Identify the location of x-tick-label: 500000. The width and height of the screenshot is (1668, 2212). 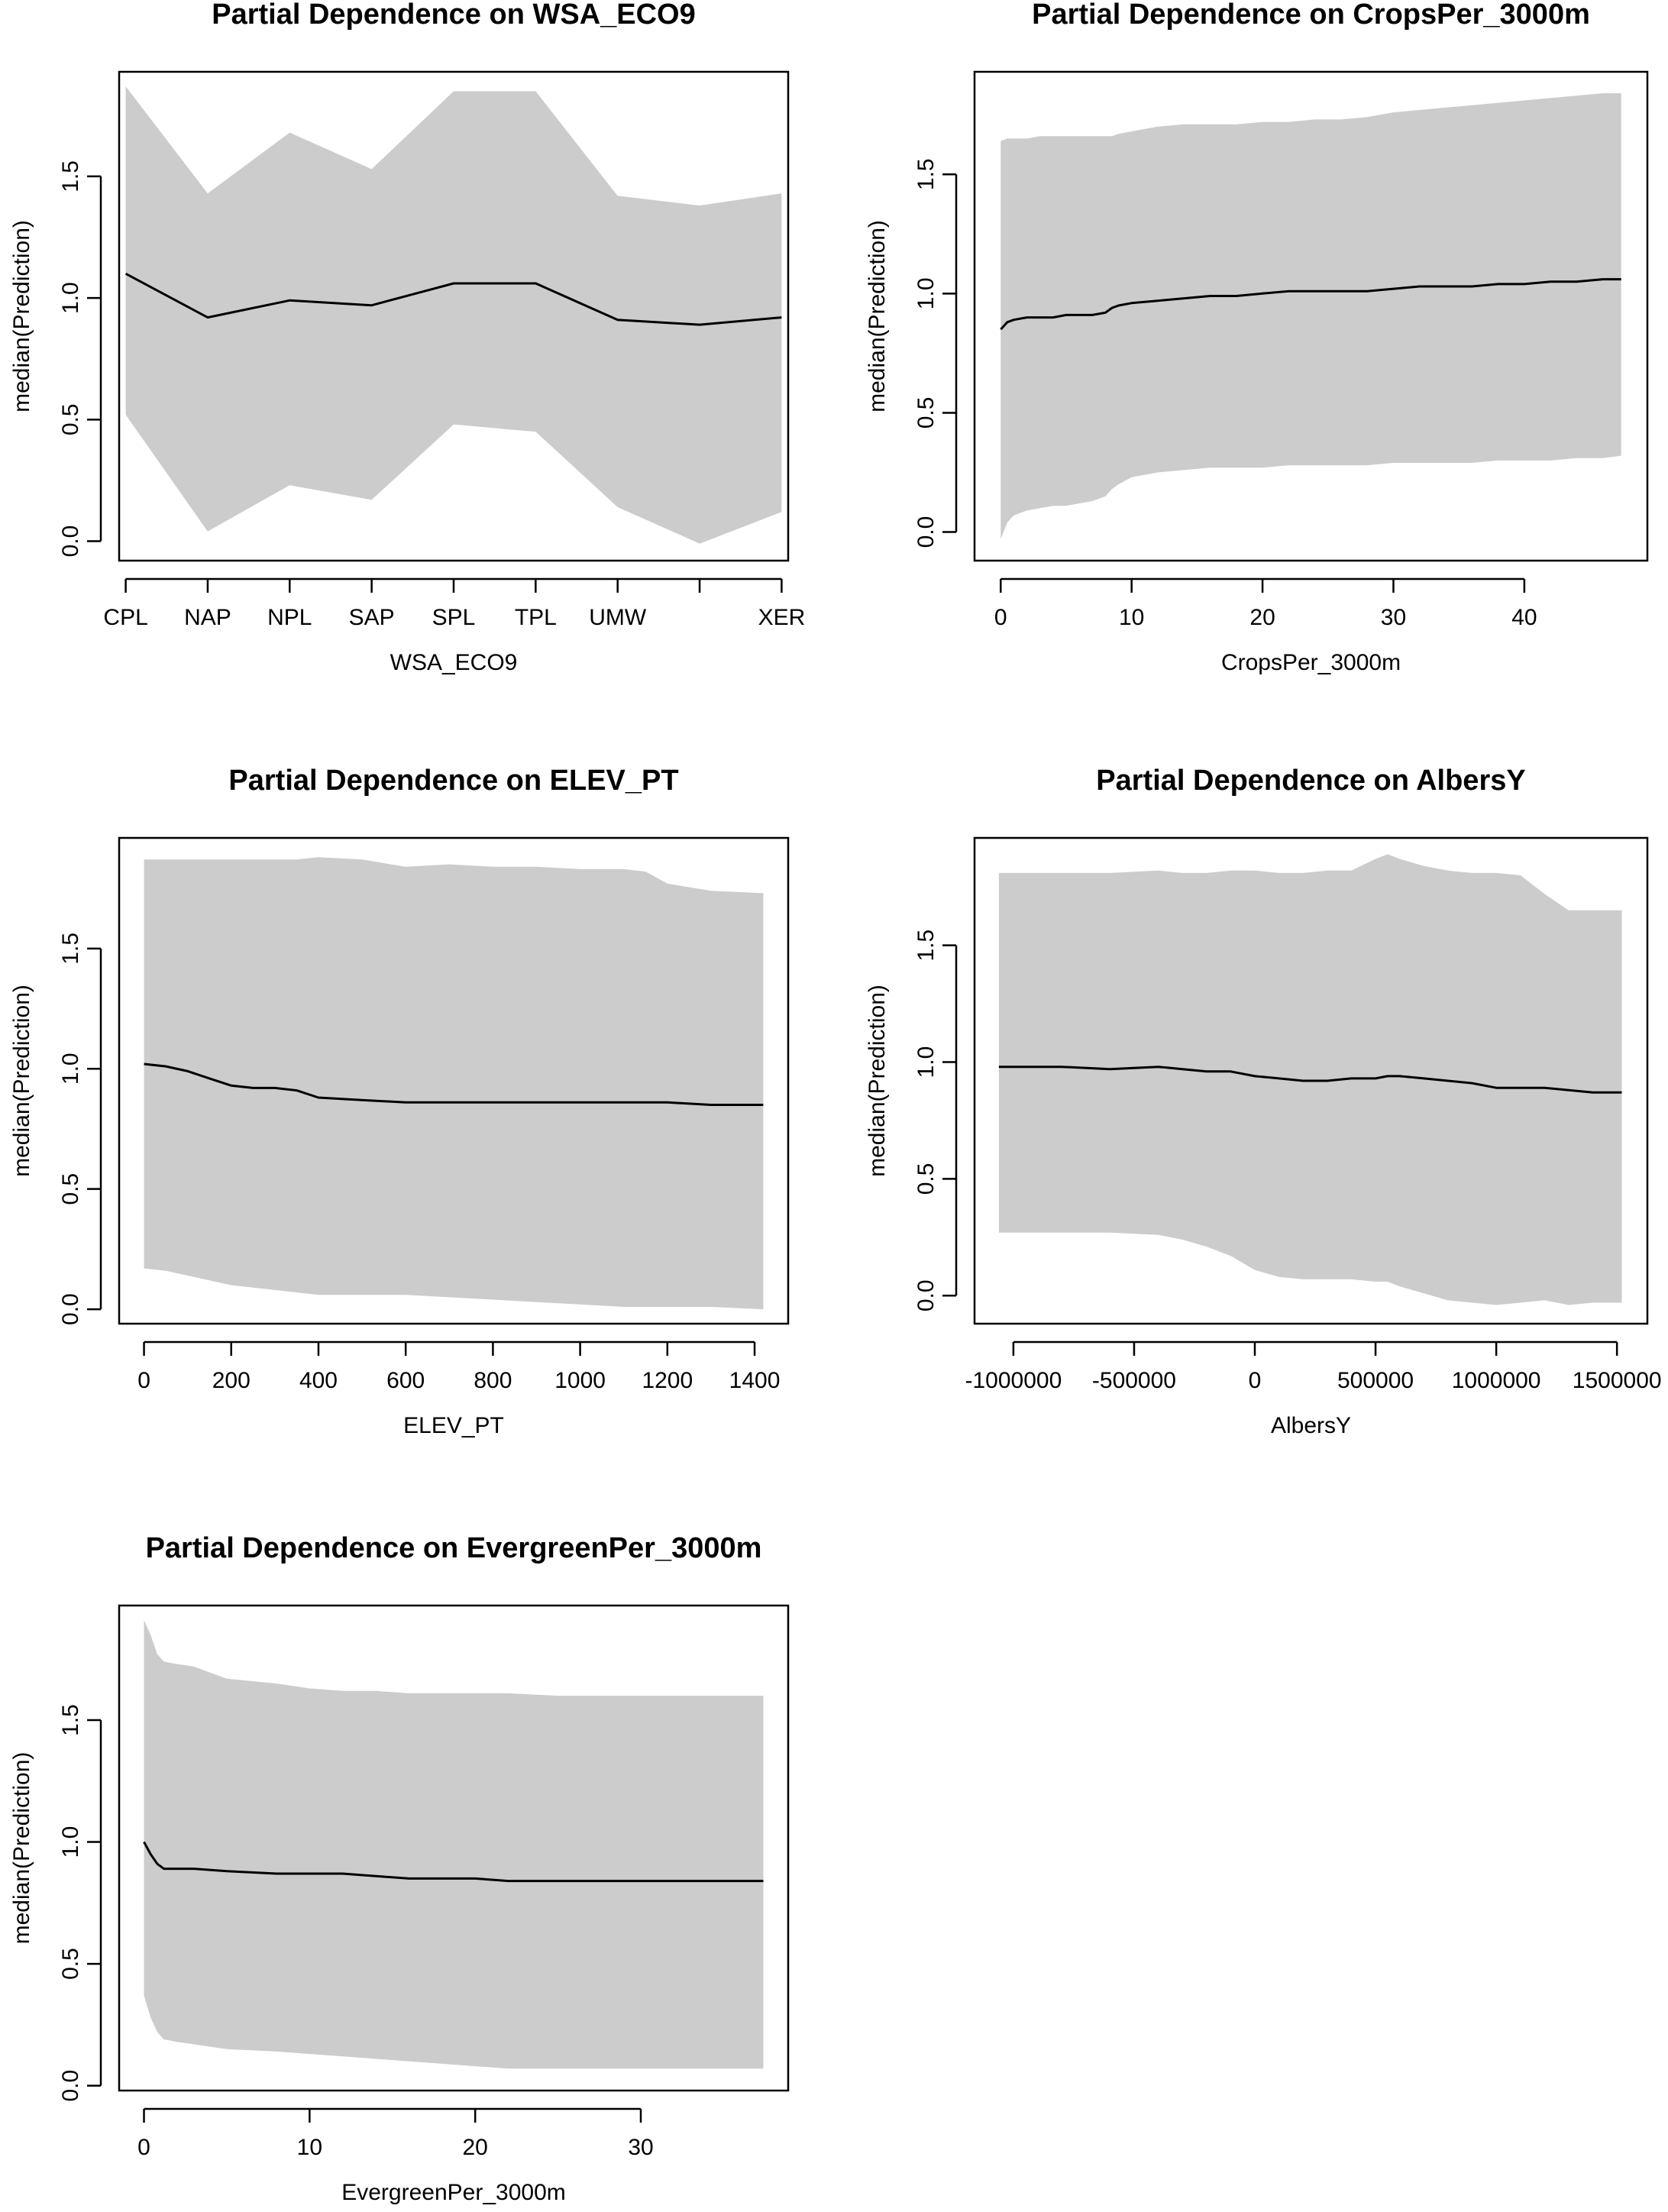
(1375, 1380).